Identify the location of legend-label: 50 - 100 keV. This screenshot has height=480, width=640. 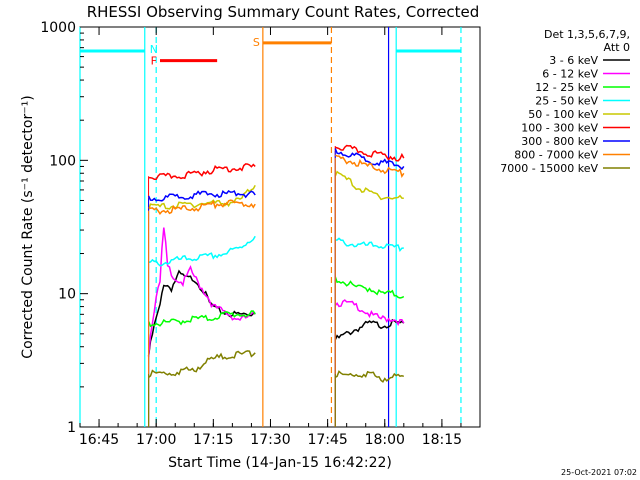
(563, 114).